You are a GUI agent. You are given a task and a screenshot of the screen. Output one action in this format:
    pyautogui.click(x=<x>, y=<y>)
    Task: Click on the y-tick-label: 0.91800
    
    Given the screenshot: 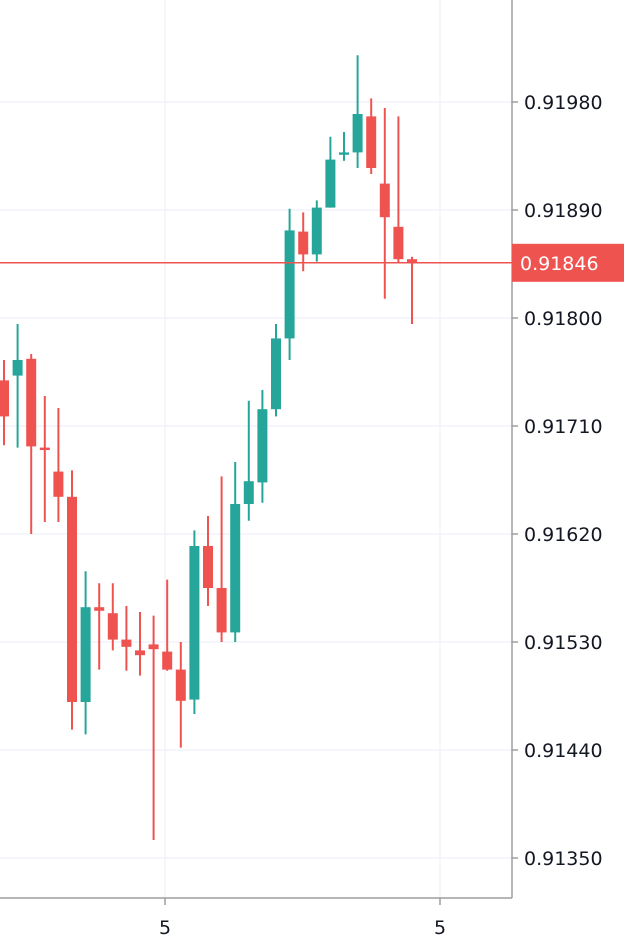 What is the action you would take?
    pyautogui.click(x=563, y=319)
    